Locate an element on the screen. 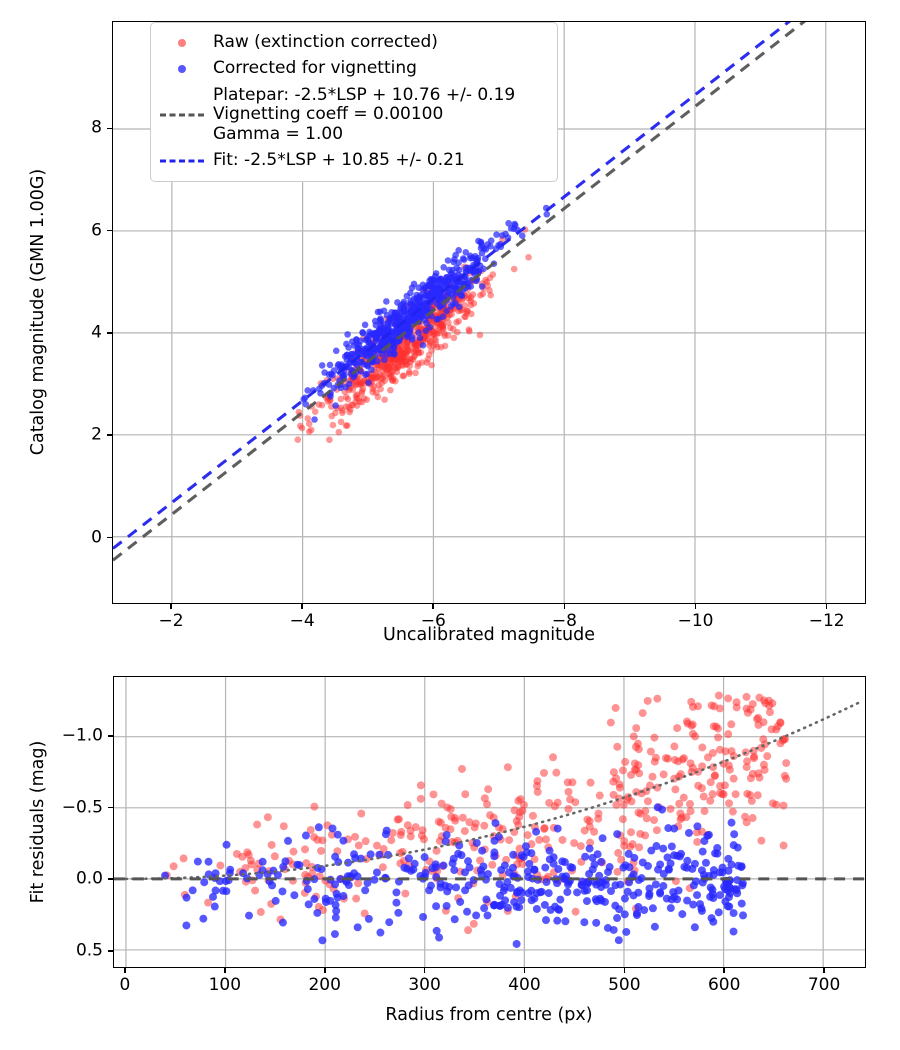 This screenshot has height=1050, width=900. bottom-ytick-label: 0.5 is located at coordinates (89, 950).